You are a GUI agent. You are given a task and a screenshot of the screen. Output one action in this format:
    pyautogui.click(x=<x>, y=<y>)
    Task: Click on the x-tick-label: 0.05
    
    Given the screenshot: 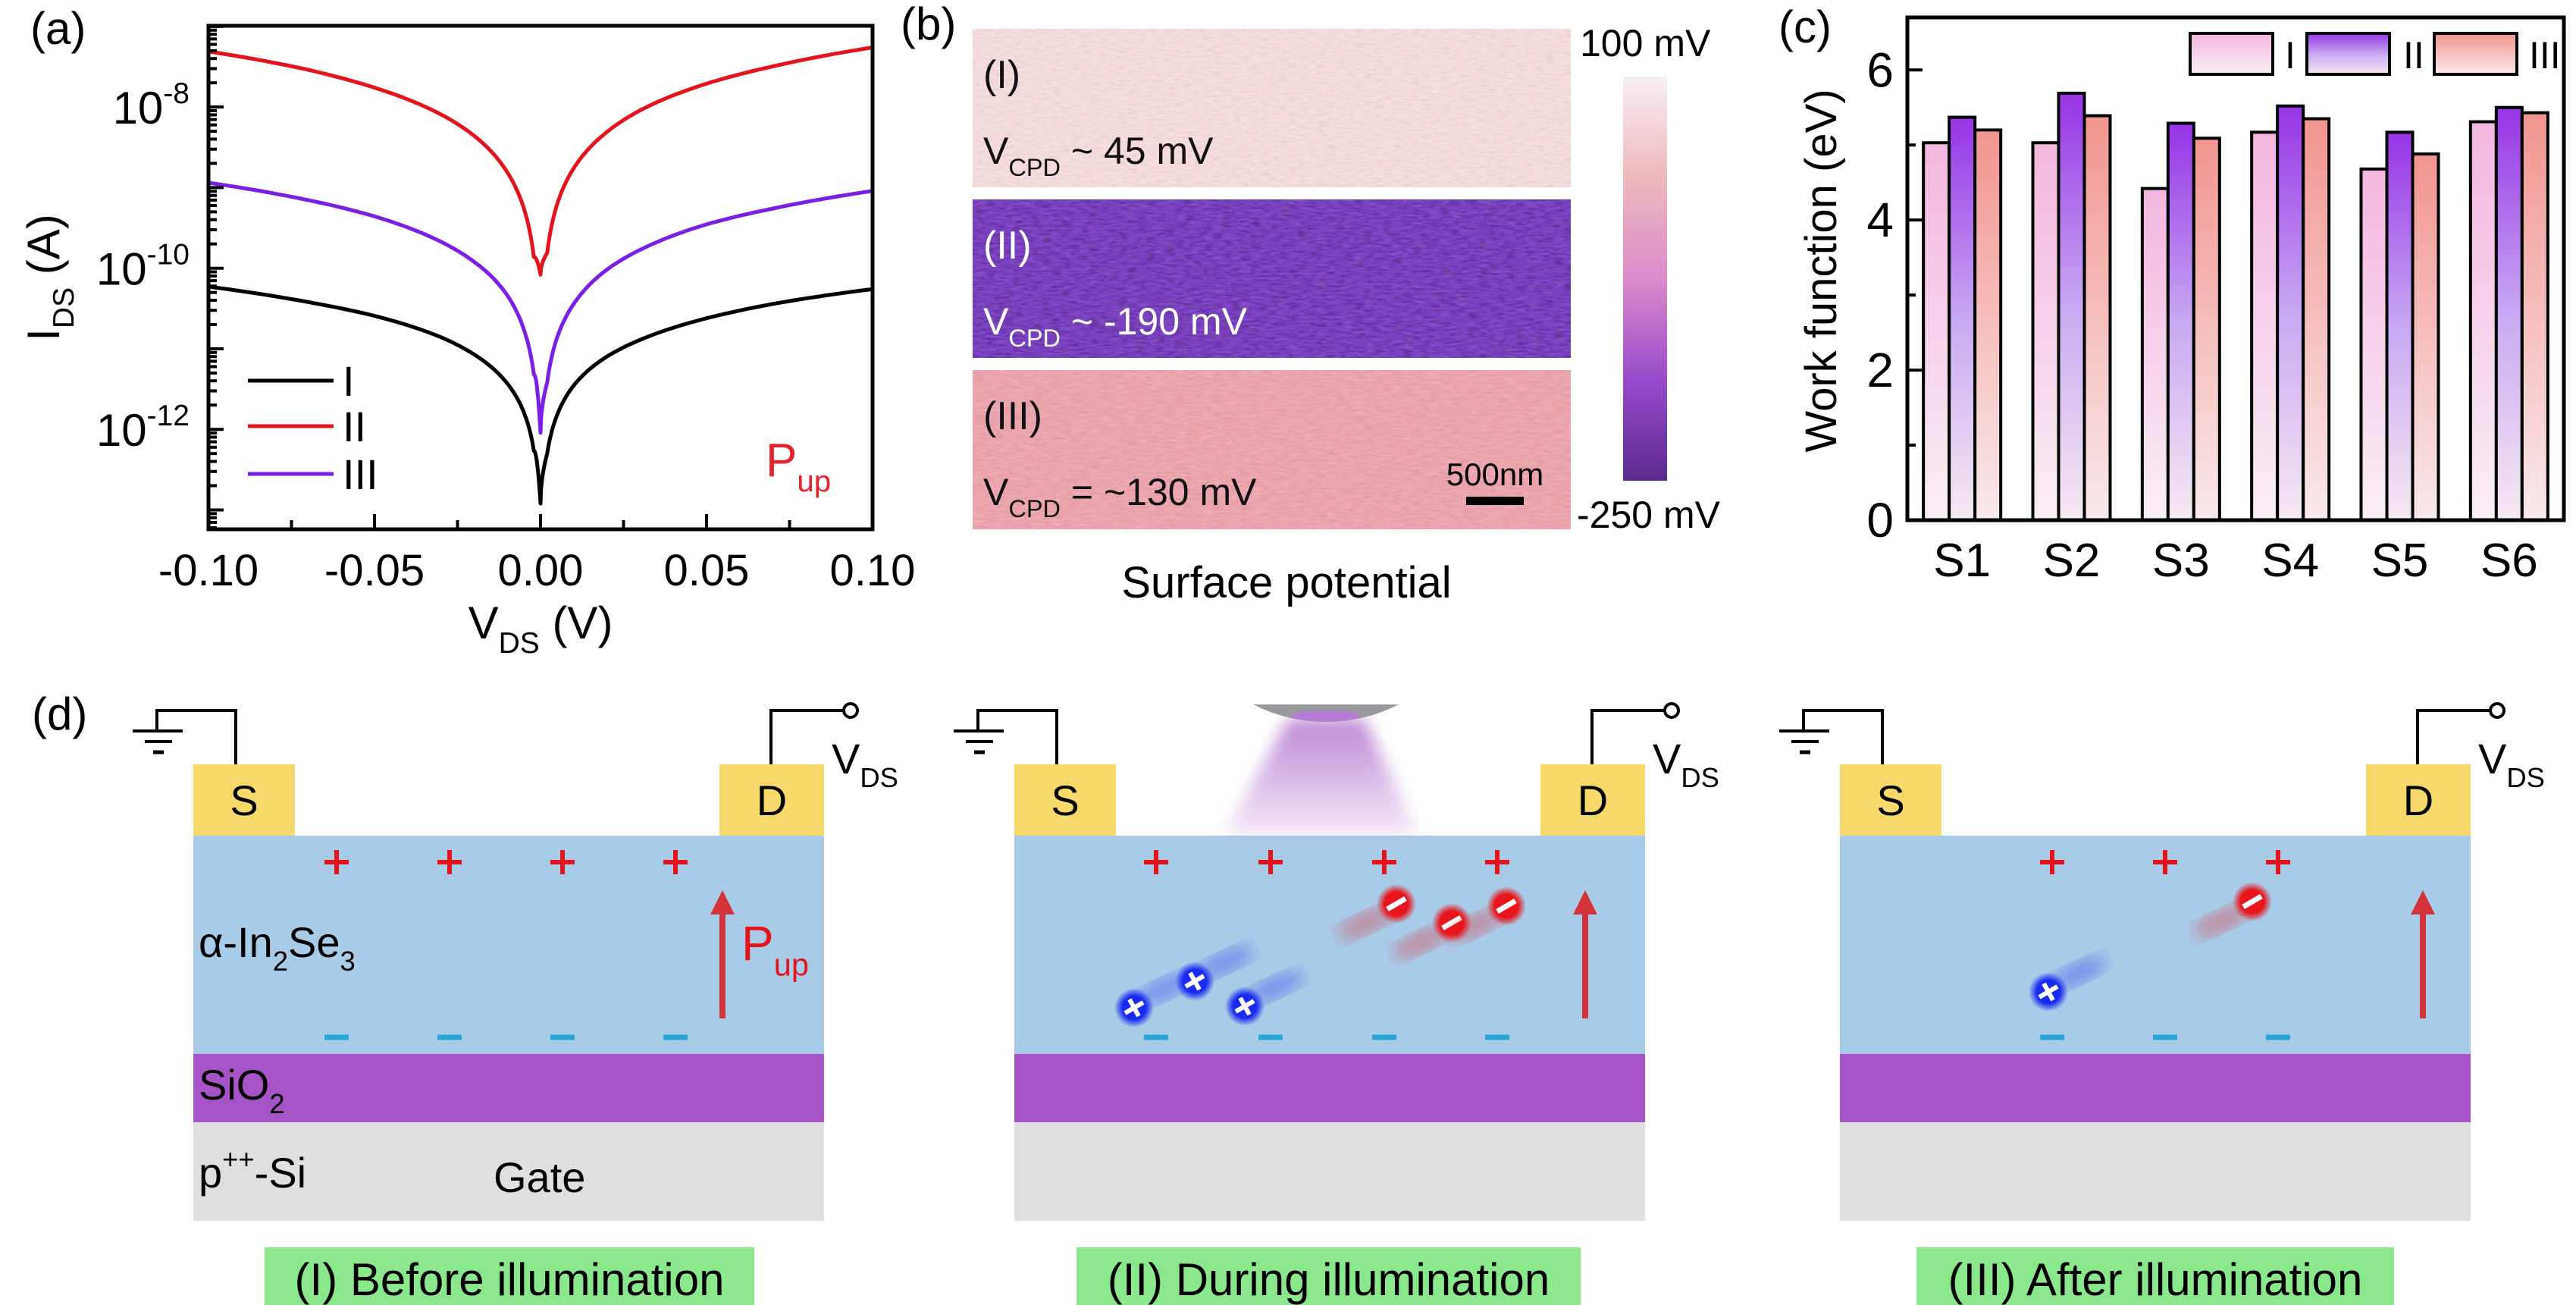 What is the action you would take?
    pyautogui.click(x=707, y=571)
    